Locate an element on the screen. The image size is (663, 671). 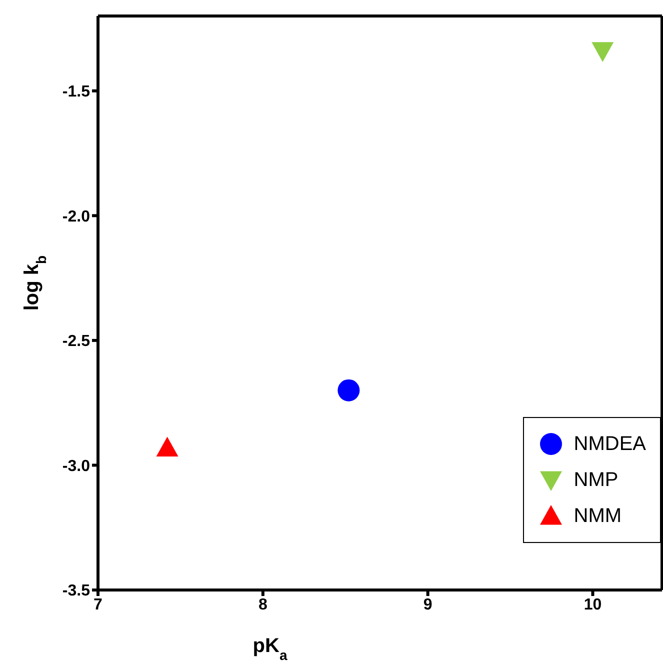
x-tick-label: 10 is located at coordinates (593, 605).